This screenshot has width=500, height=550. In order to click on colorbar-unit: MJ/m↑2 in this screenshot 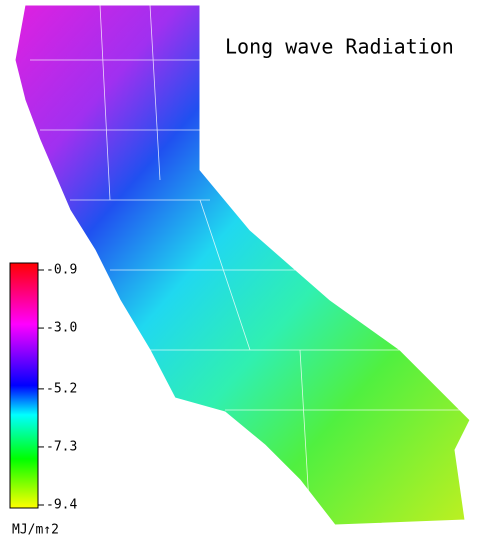, I will do `click(35, 530)`.